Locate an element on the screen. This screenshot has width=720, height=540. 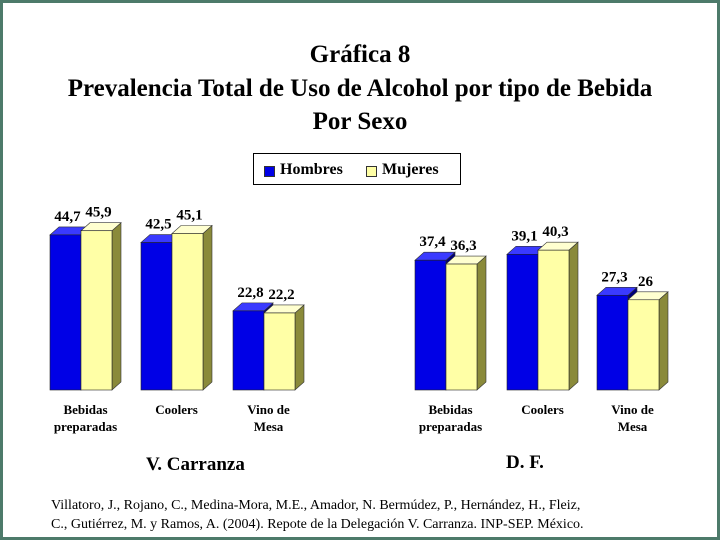
legend-swatch-mujeres is located at coordinates (371, 171).